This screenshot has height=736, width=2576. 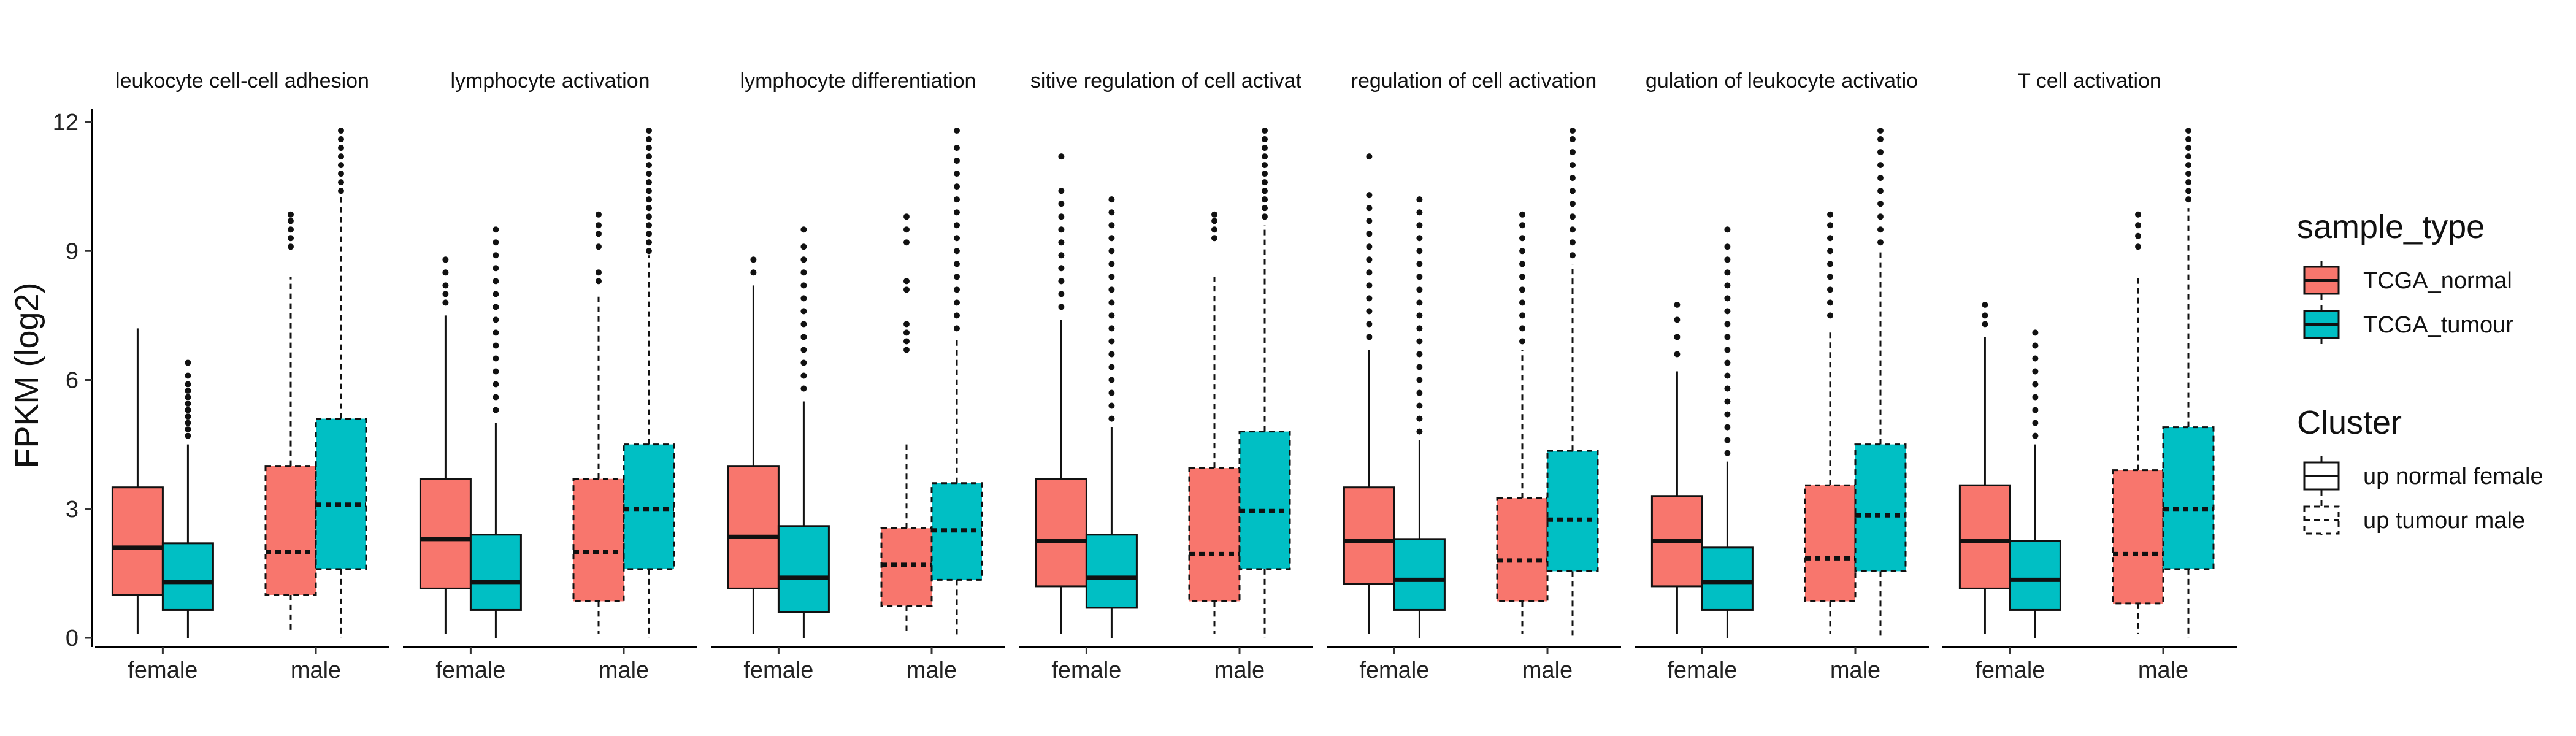 I want to click on legend-key-TCGA_tumour, so click(x=2321, y=324).